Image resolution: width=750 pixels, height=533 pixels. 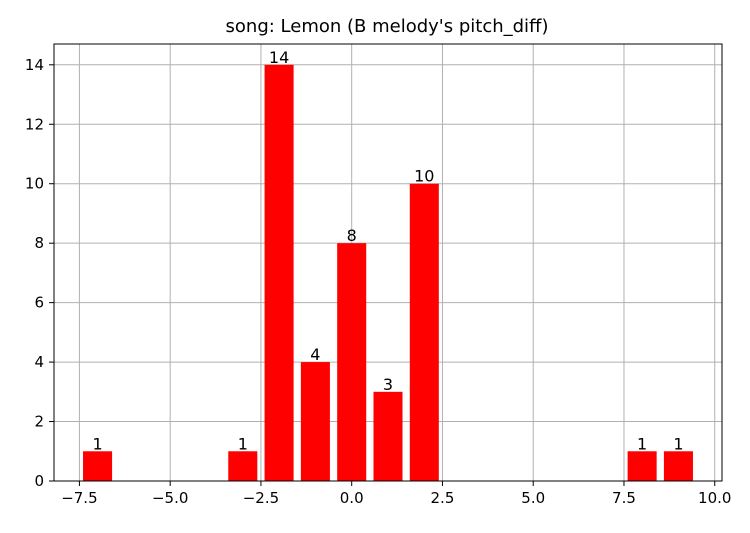 I want to click on y-tick-label: 8, so click(x=39, y=243).